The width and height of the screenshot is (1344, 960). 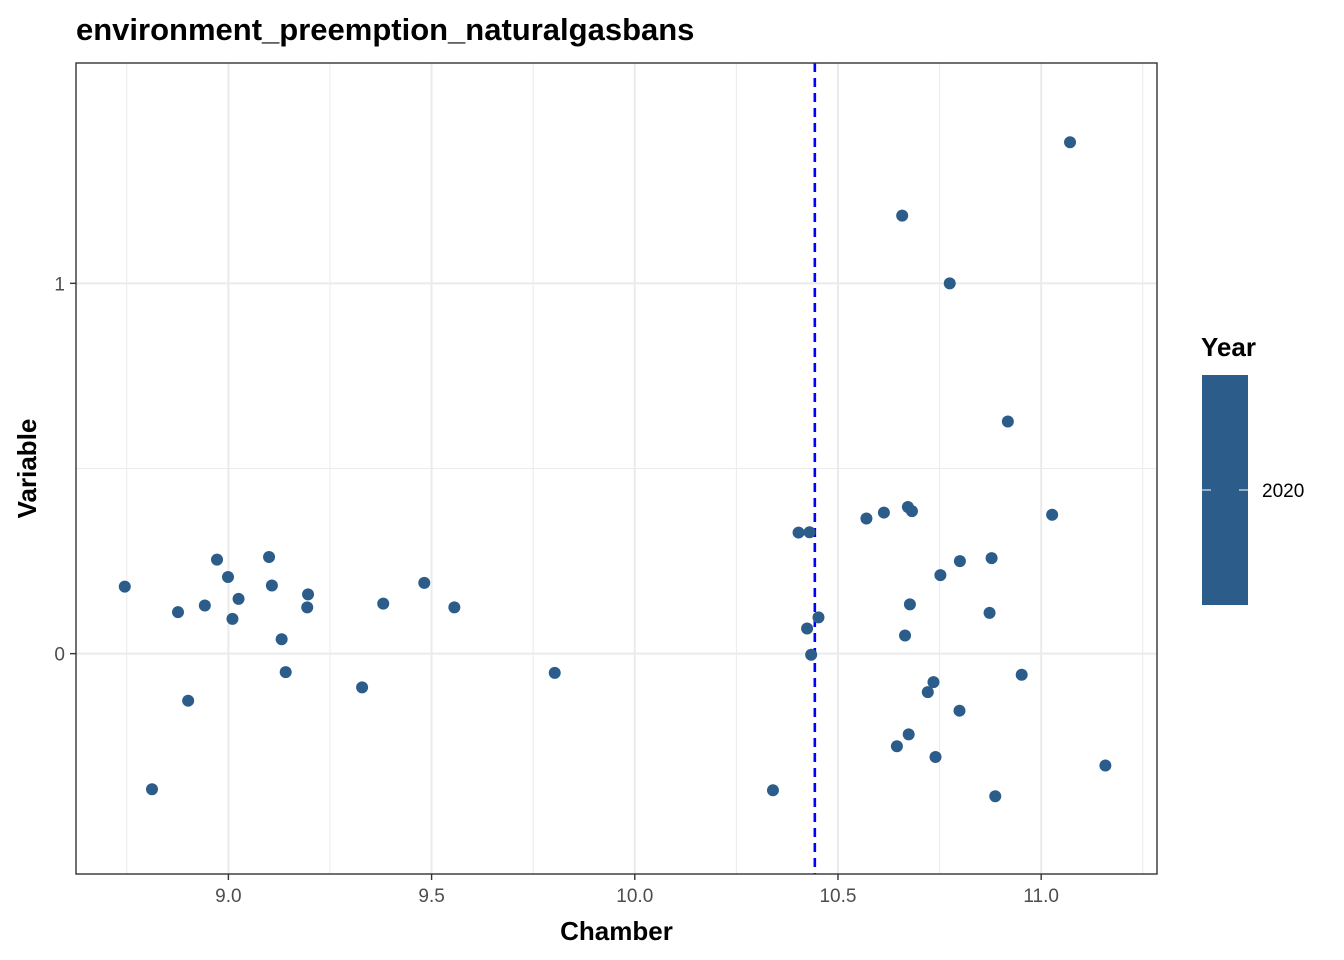 What do you see at coordinates (616, 931) in the screenshot?
I see `x-axis-title: Chamber` at bounding box center [616, 931].